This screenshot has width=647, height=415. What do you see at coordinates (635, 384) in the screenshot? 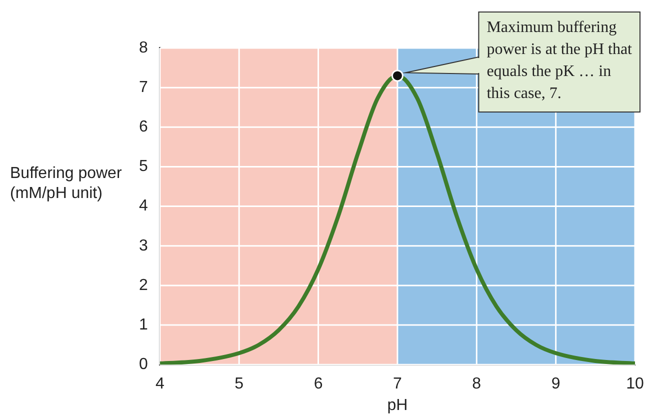
I see `x-tick-label: 10` at bounding box center [635, 384].